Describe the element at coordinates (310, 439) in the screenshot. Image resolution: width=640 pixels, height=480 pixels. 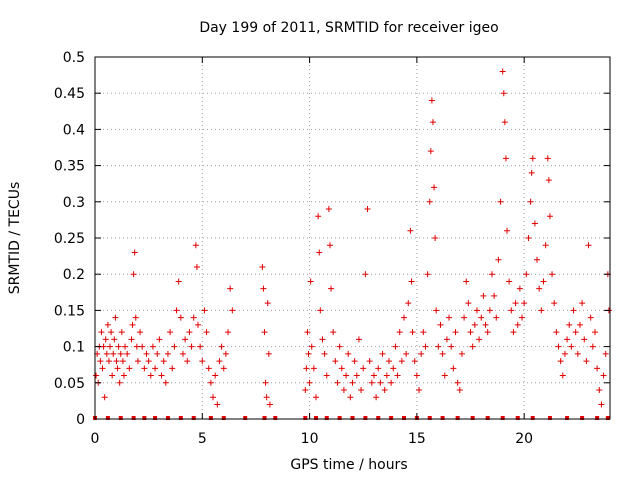
I see `x-tick-label: 10` at that location.